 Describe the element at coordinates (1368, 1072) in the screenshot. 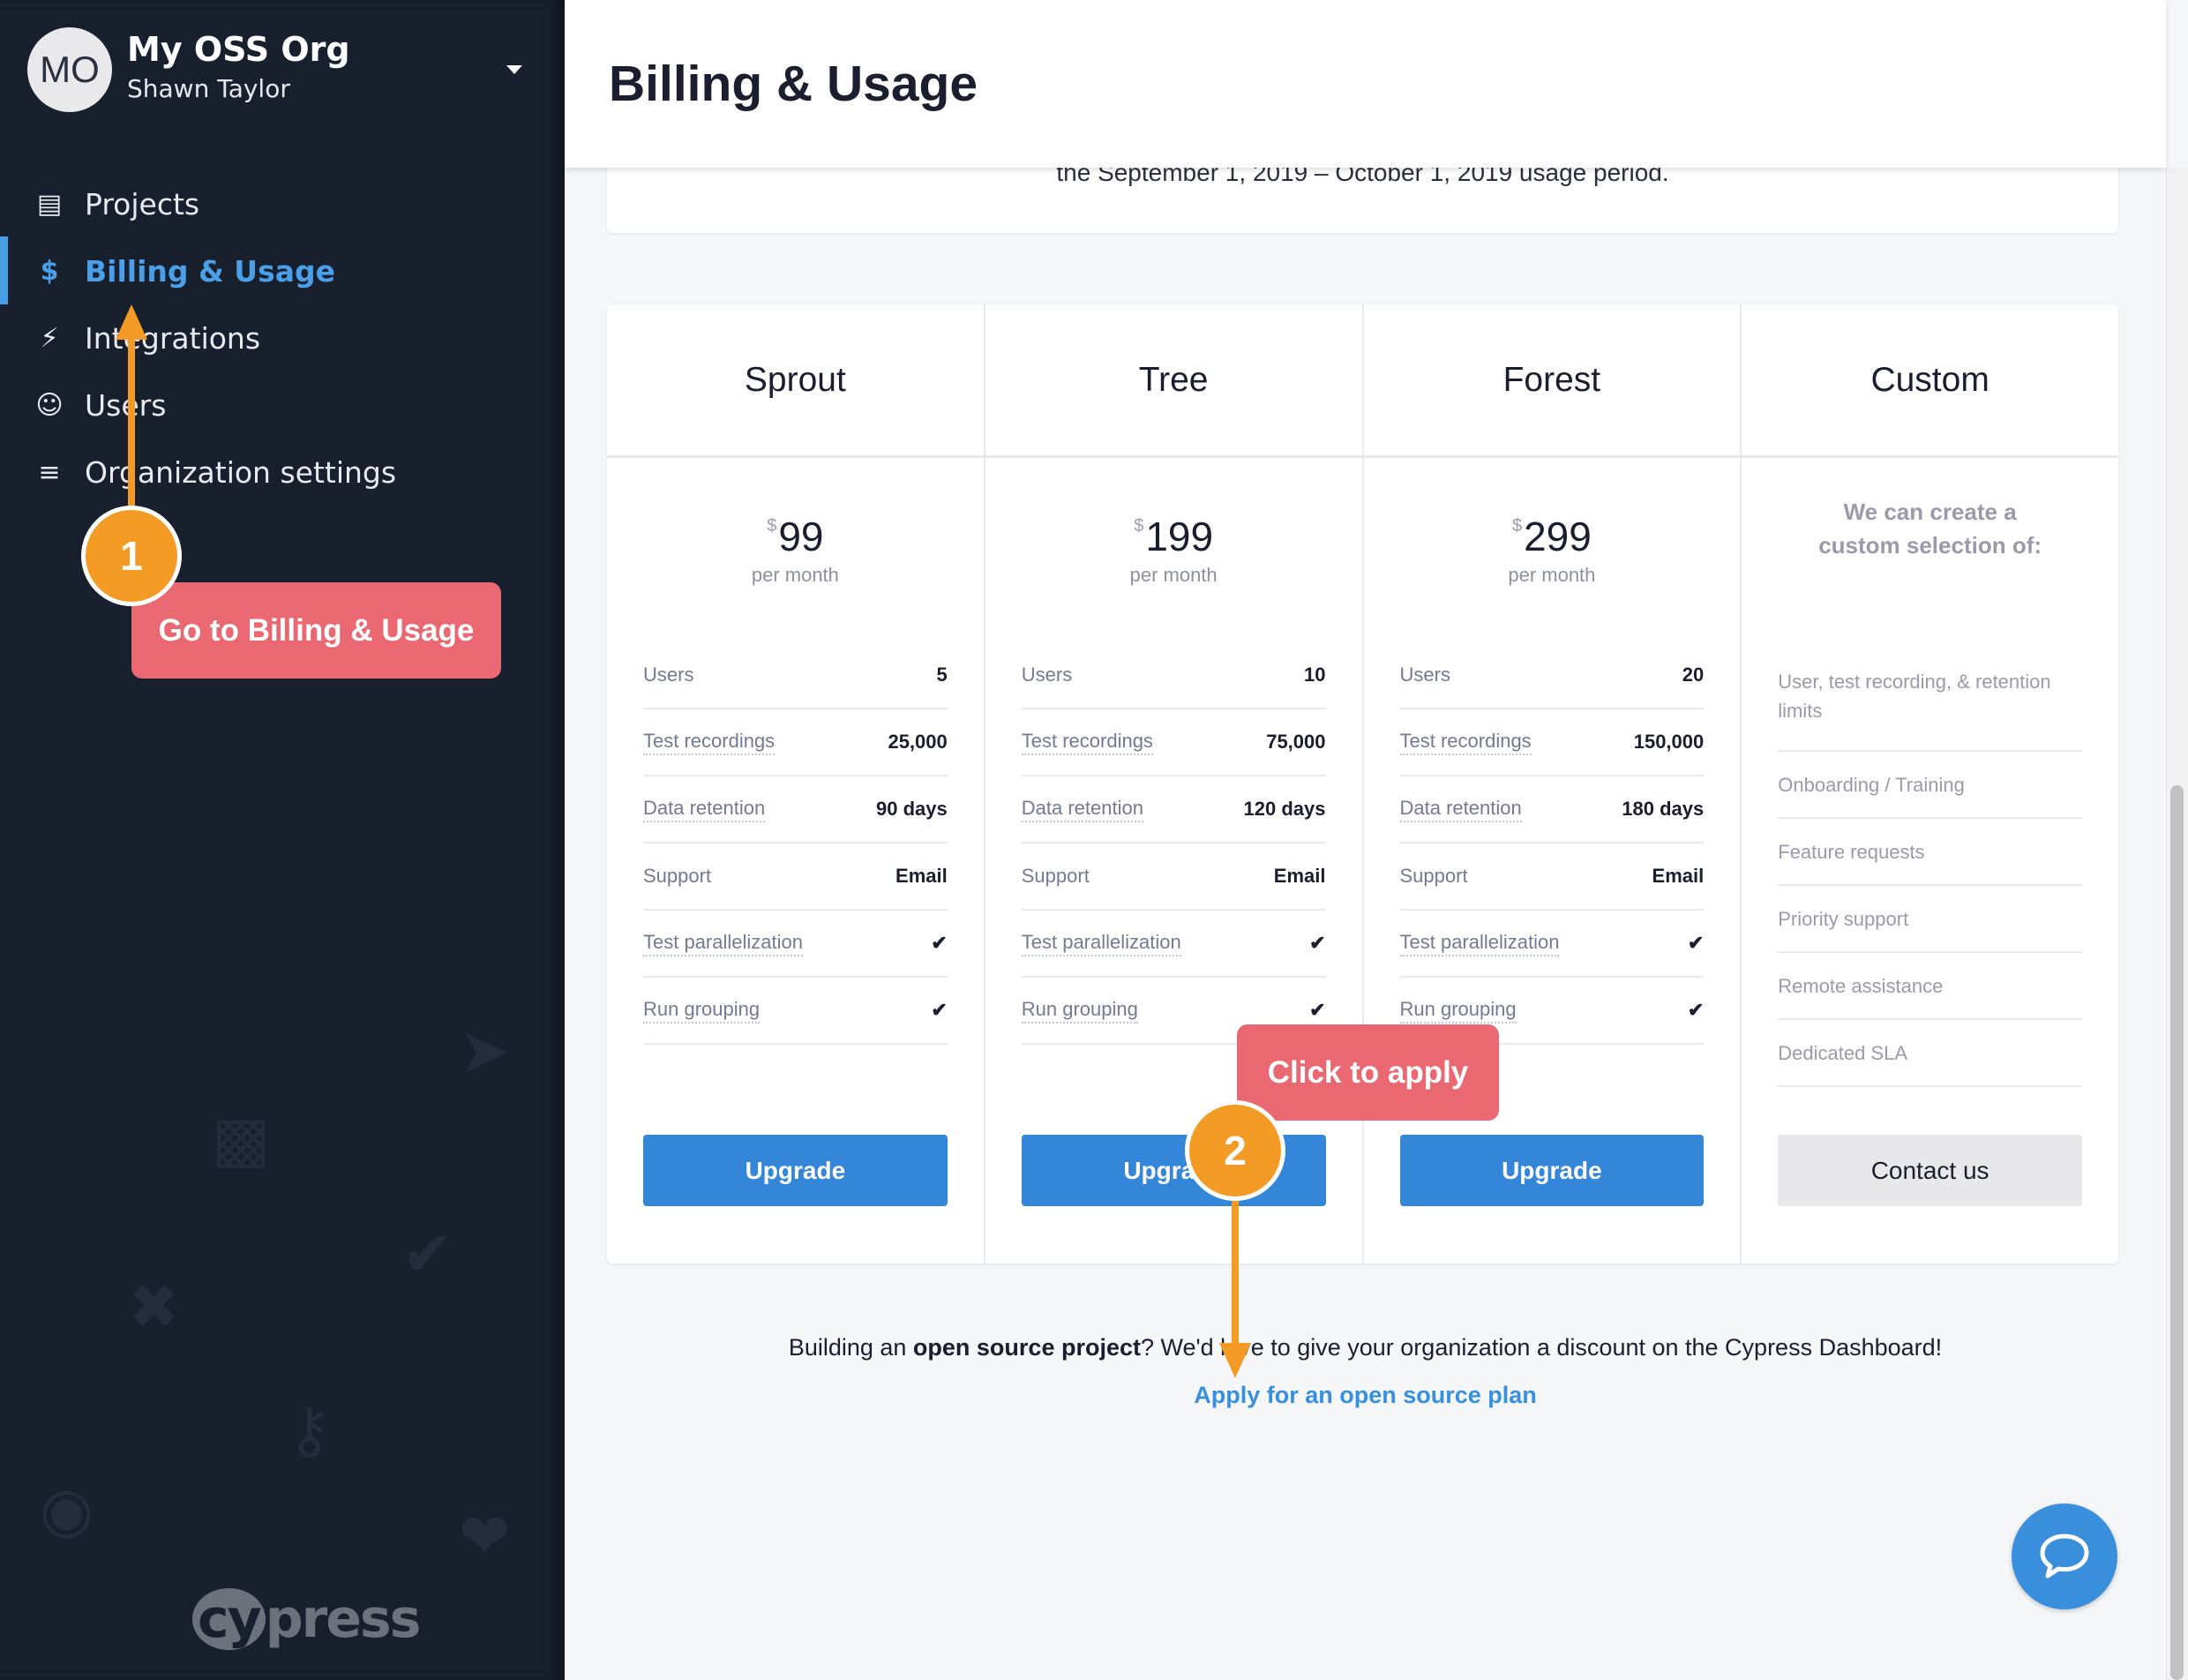

I see `tooltip-click-to-apply: Click to apply` at that location.